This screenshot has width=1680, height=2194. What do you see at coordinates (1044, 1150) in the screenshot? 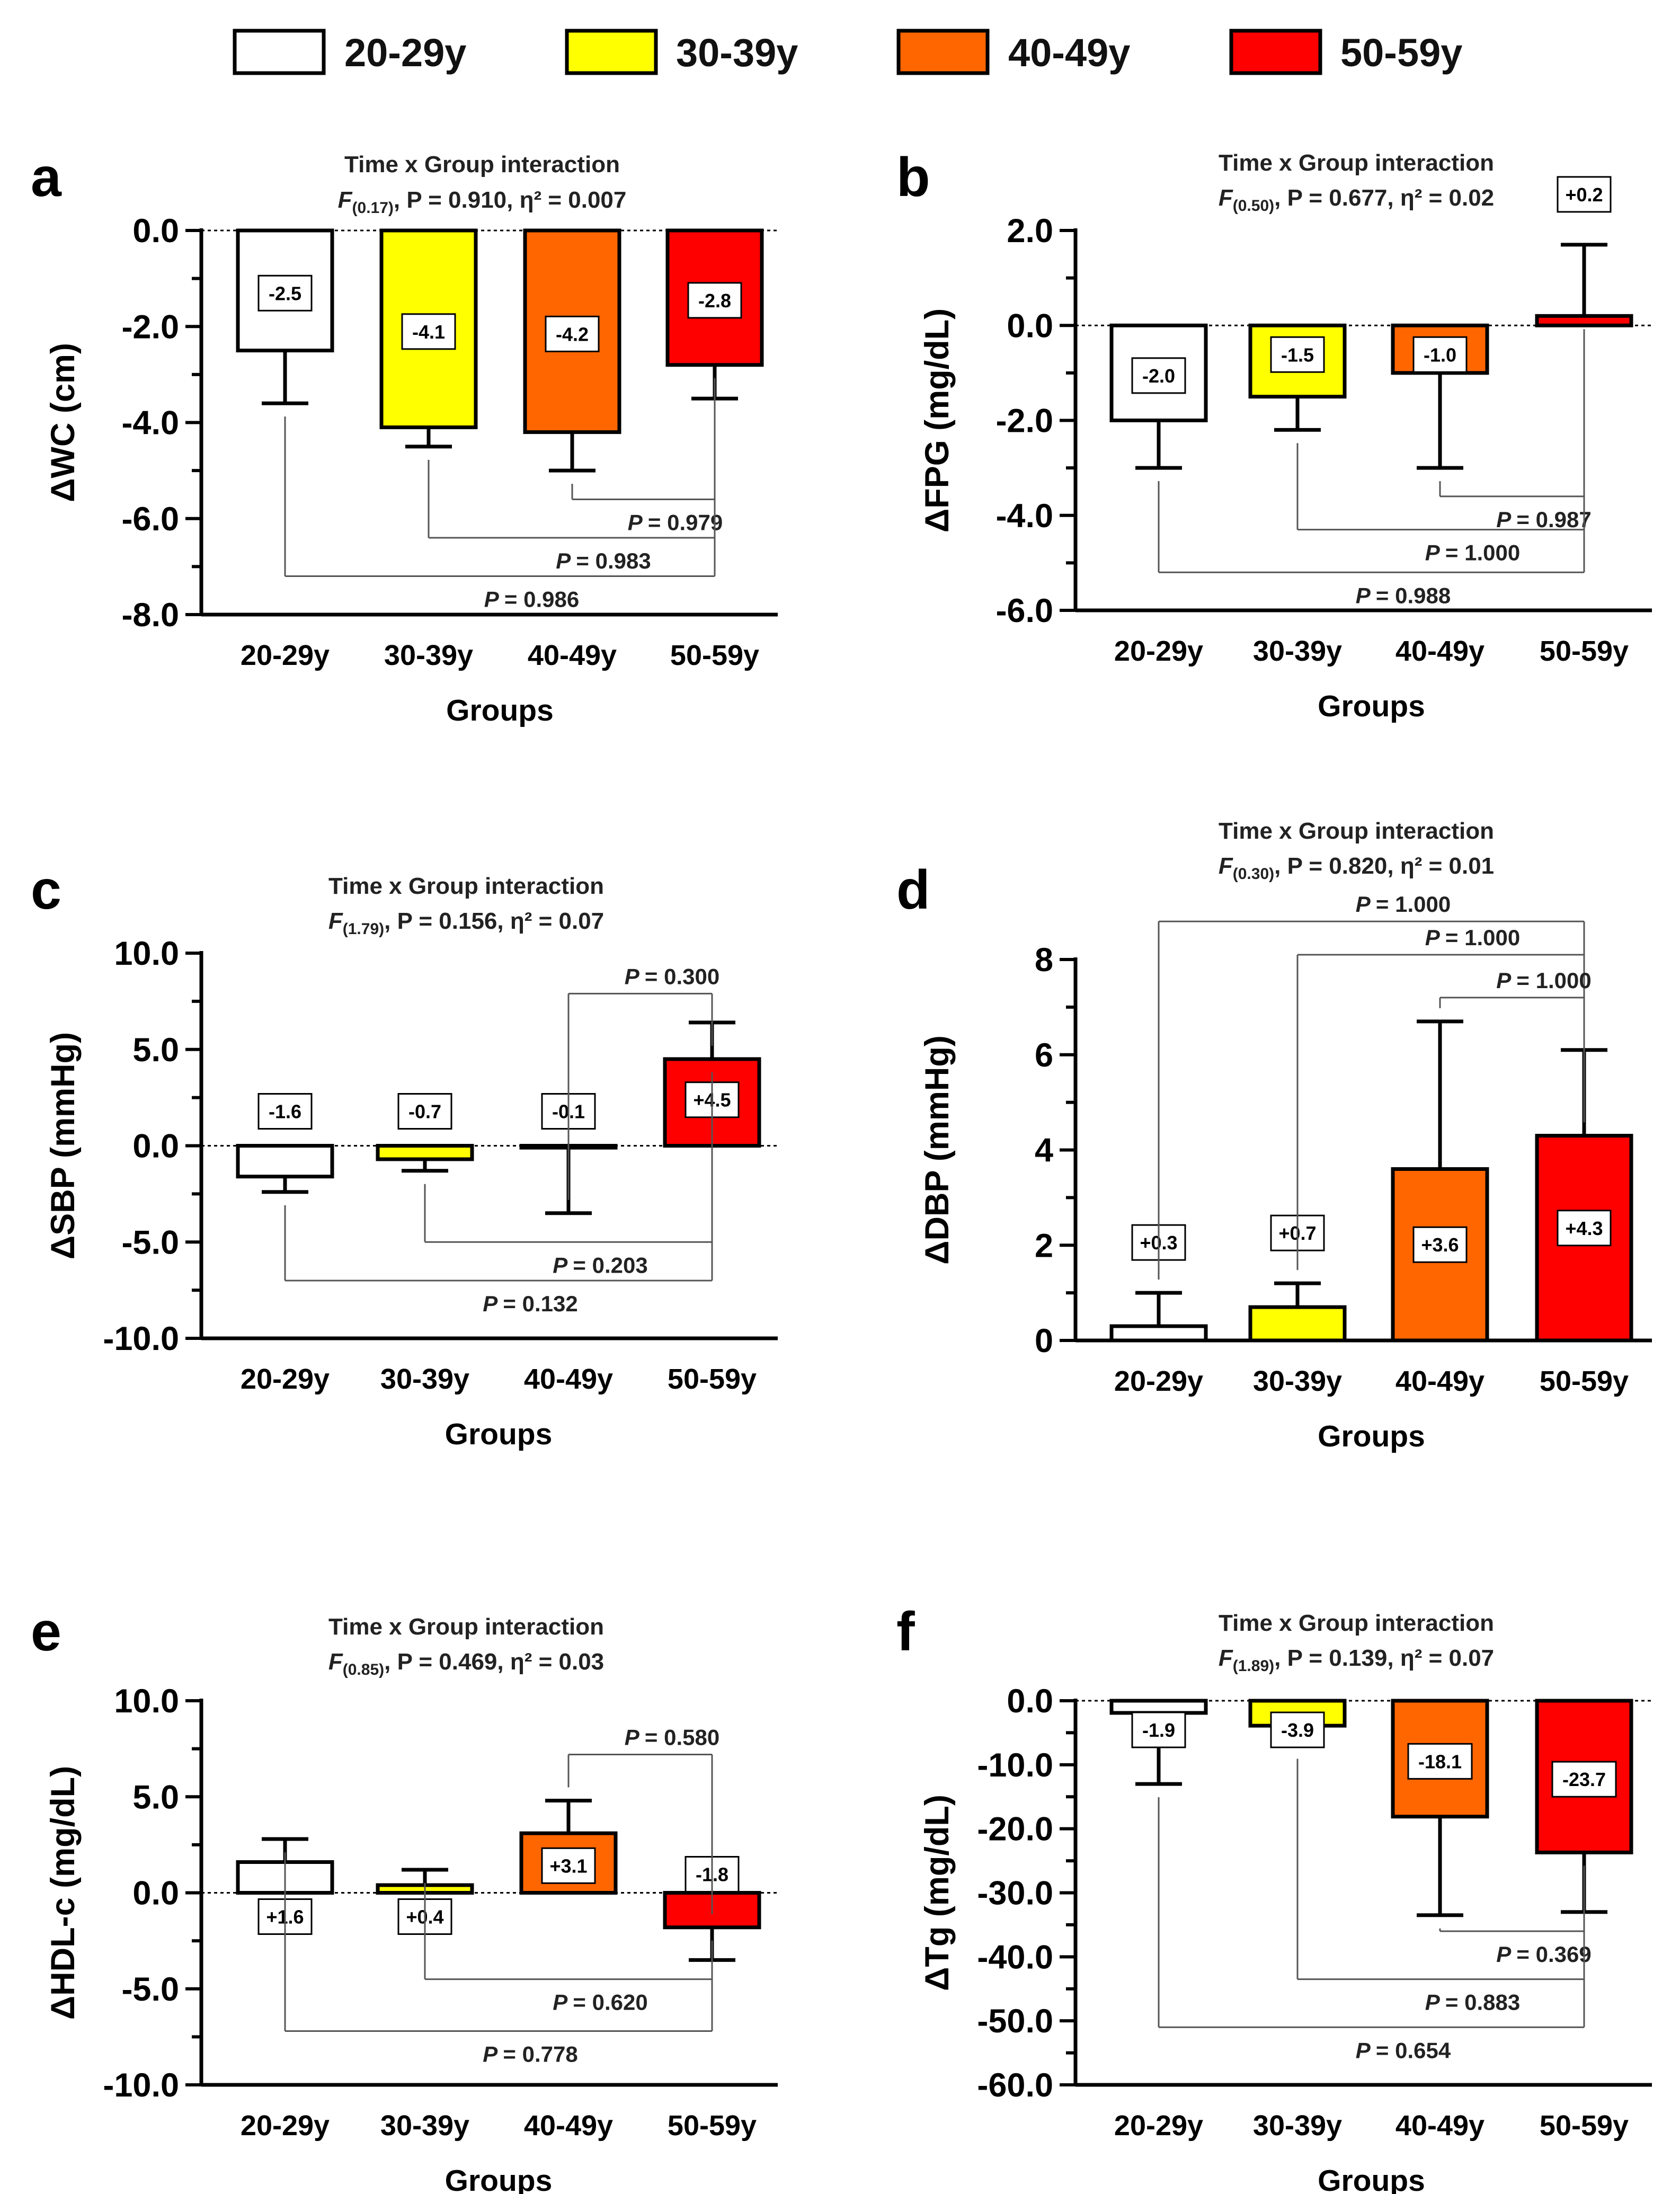
I see `y-tick-label: 4` at bounding box center [1044, 1150].